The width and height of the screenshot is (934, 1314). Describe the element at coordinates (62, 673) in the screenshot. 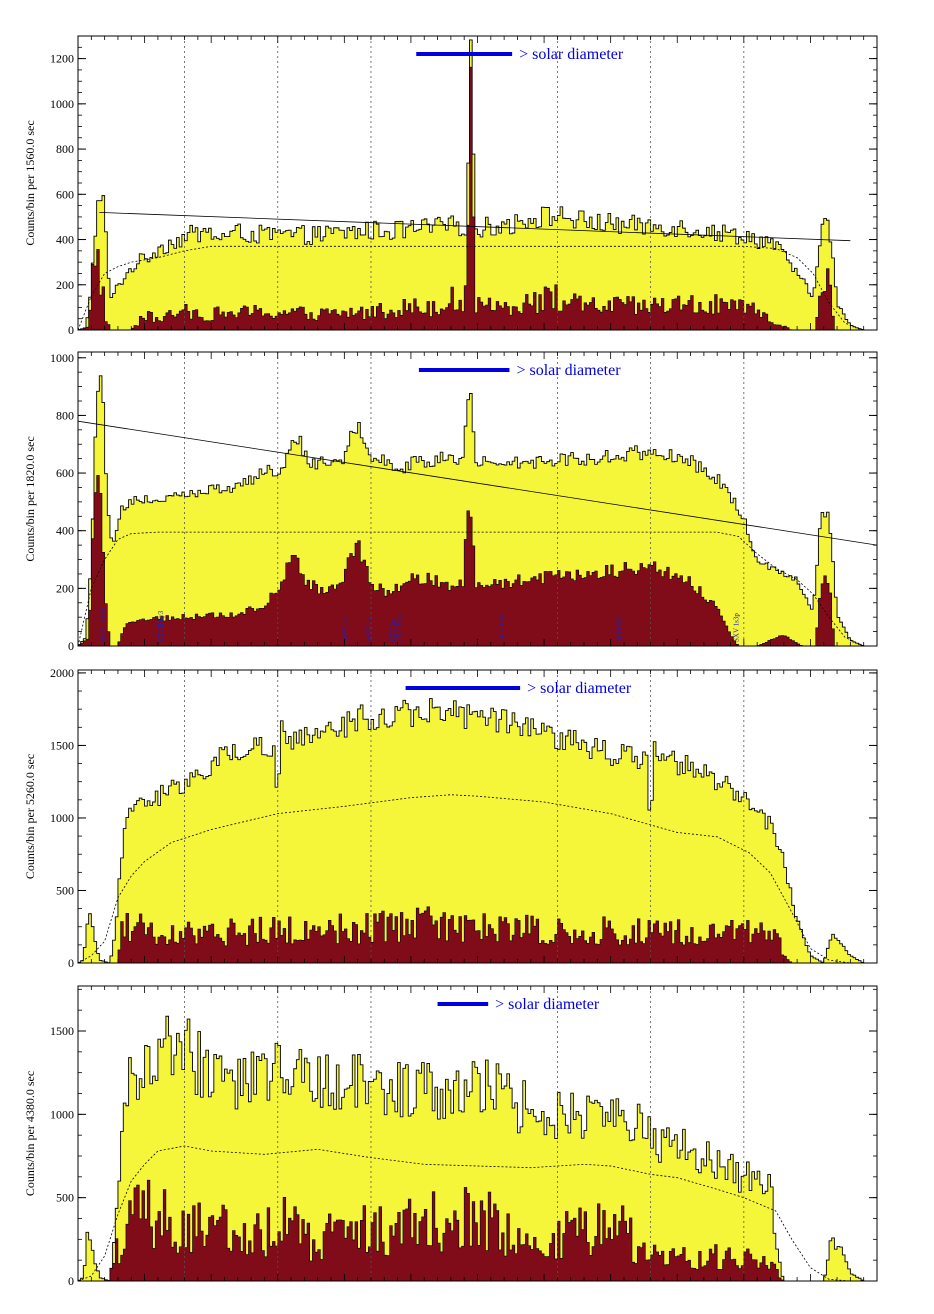

I see `y-tick-label: 2000` at that location.